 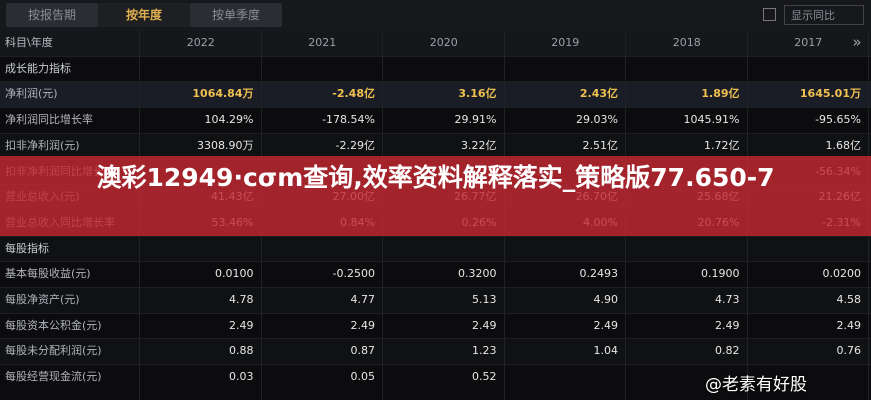 I want to click on cell-value: 2.51亿, so click(x=600, y=145).